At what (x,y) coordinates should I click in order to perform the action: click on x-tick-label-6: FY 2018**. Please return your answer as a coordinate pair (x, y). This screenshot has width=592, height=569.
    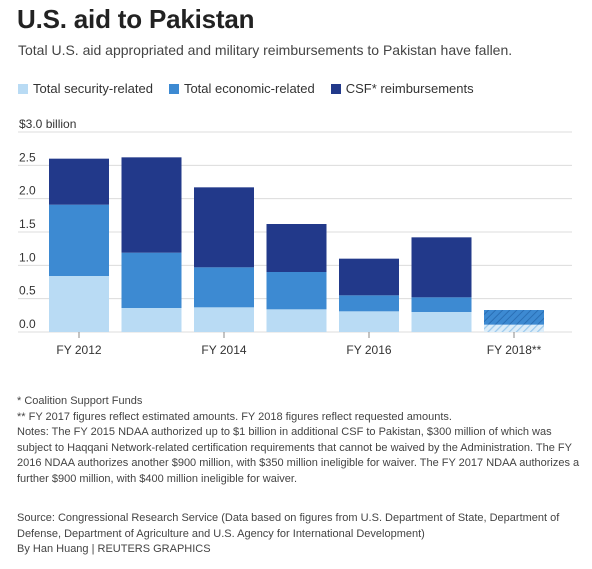
    Looking at the image, I should click on (514, 350).